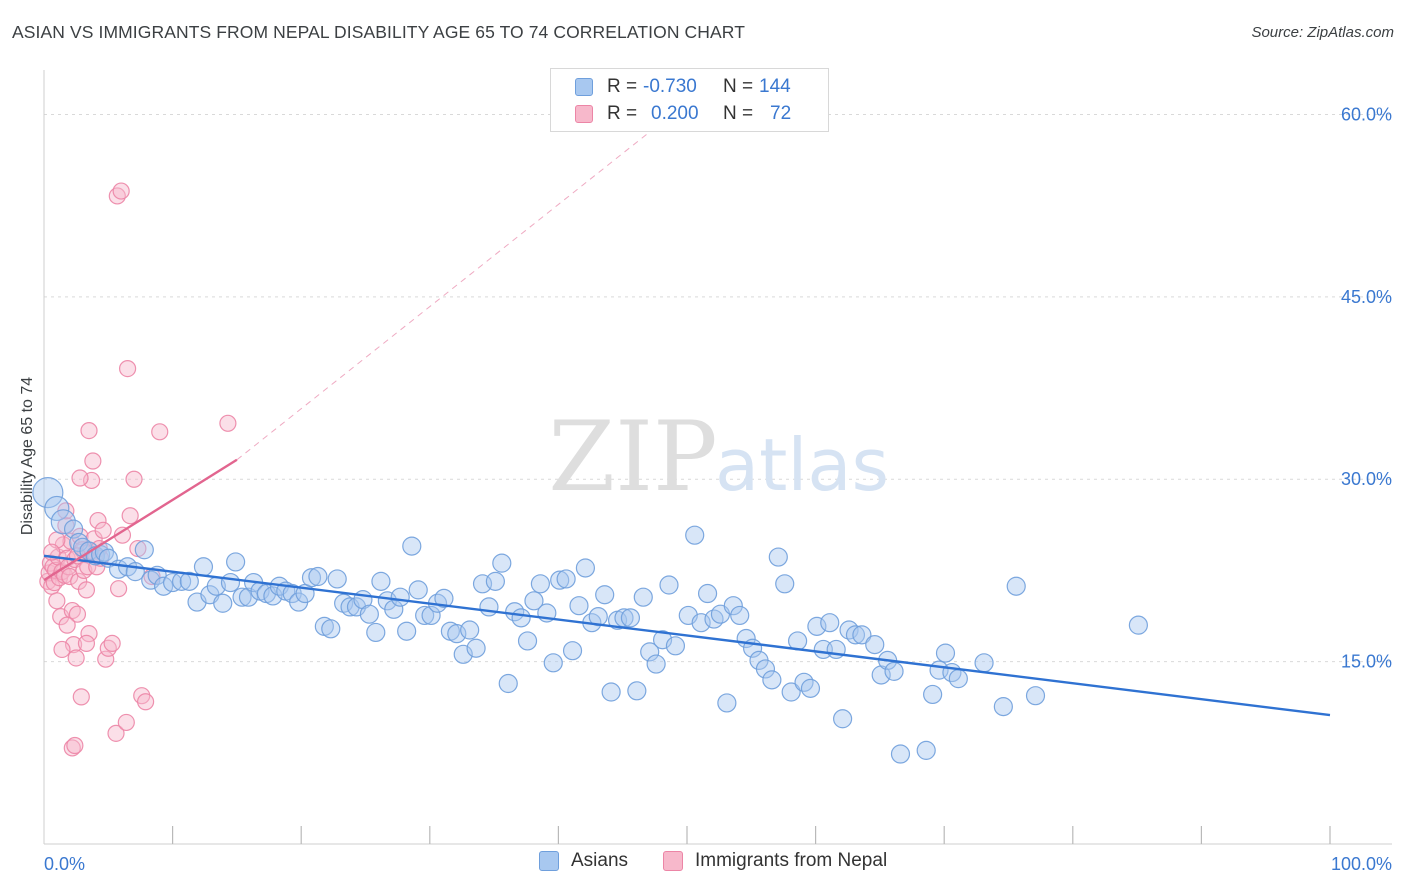 Image resolution: width=1406 pixels, height=892 pixels. I want to click on legend-item-nepal: Immigrants from Nepal, so click(775, 861).